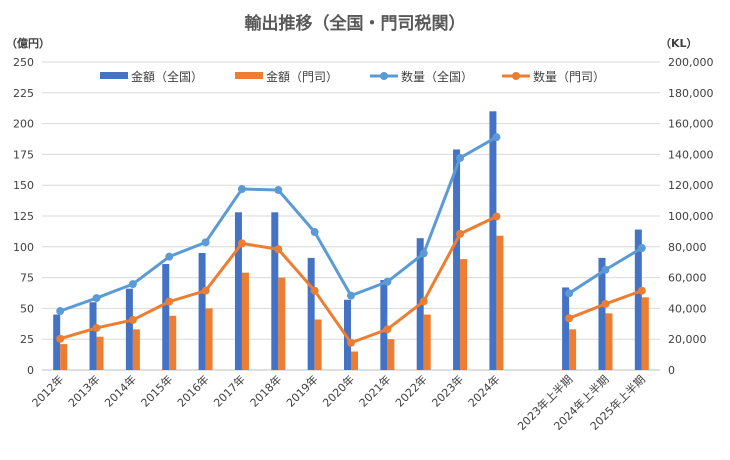  What do you see at coordinates (691, 93) in the screenshot?
I see `right-tick-label: 180,000` at bounding box center [691, 93].